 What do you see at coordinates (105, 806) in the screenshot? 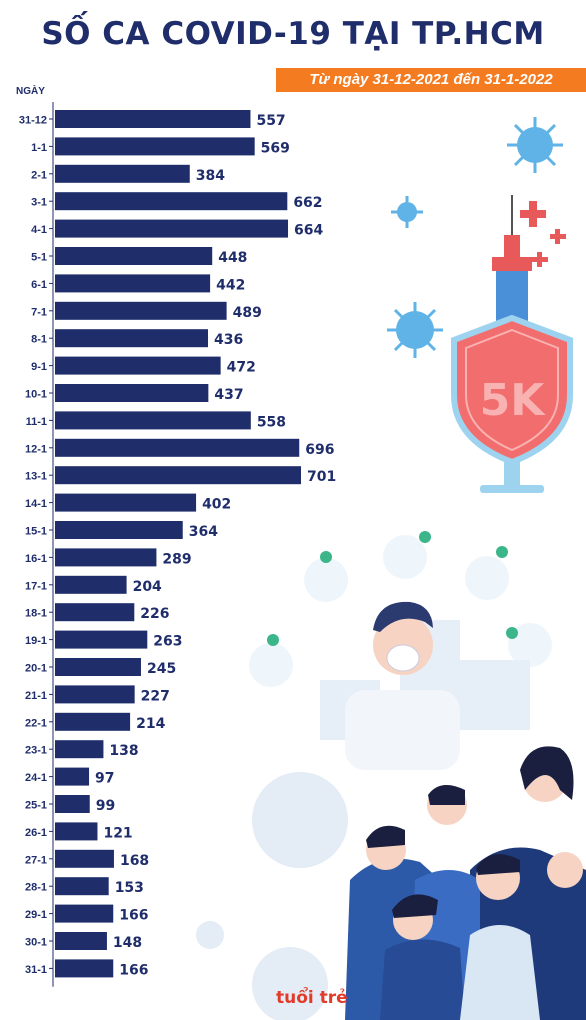
I see `value-label: 99` at bounding box center [105, 806].